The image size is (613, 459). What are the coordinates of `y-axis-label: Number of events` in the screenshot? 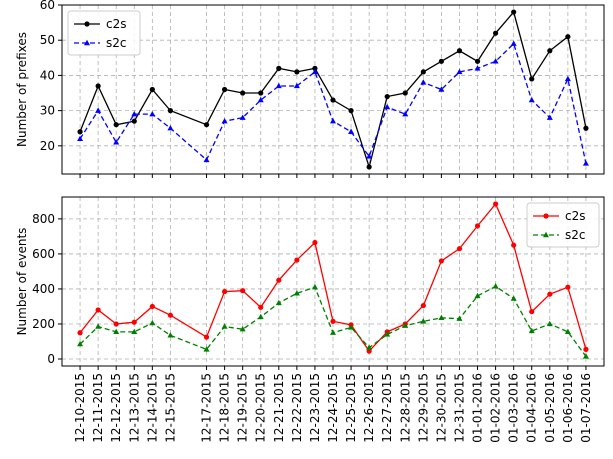 It's located at (22, 282).